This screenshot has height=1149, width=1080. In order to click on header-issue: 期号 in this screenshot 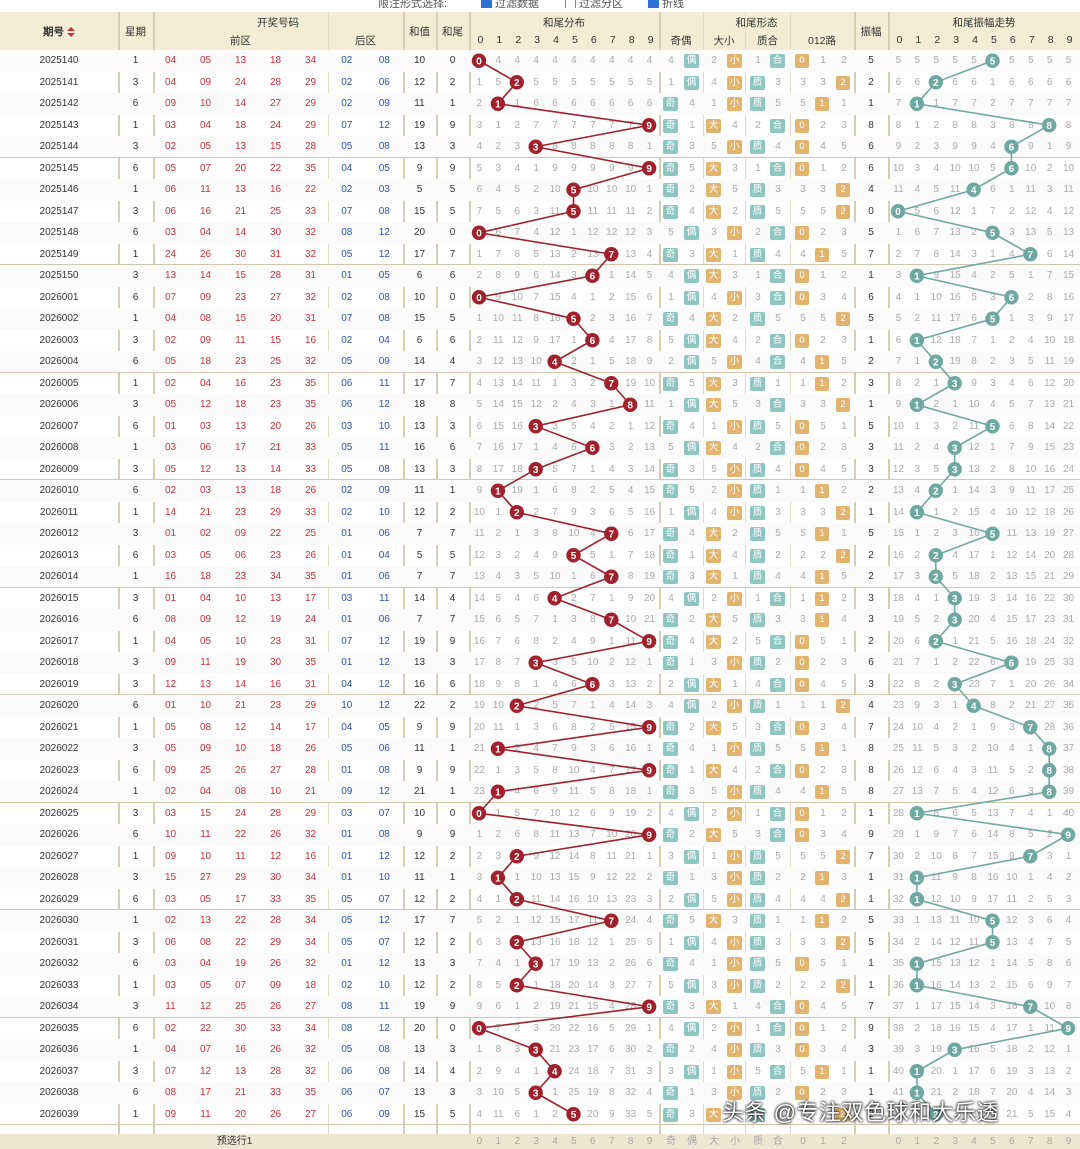, I will do `click(59, 31)`.